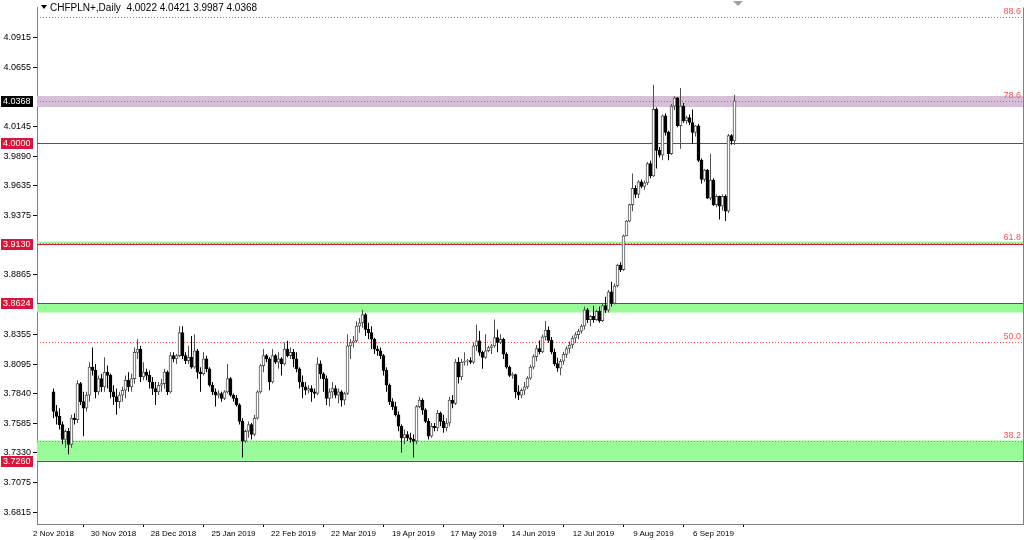 Image resolution: width=1024 pixels, height=540 pixels. I want to click on chart-title: CHFPLN+,Daily 4.0022 4.0421 3.9987 4.0368, so click(154, 7).